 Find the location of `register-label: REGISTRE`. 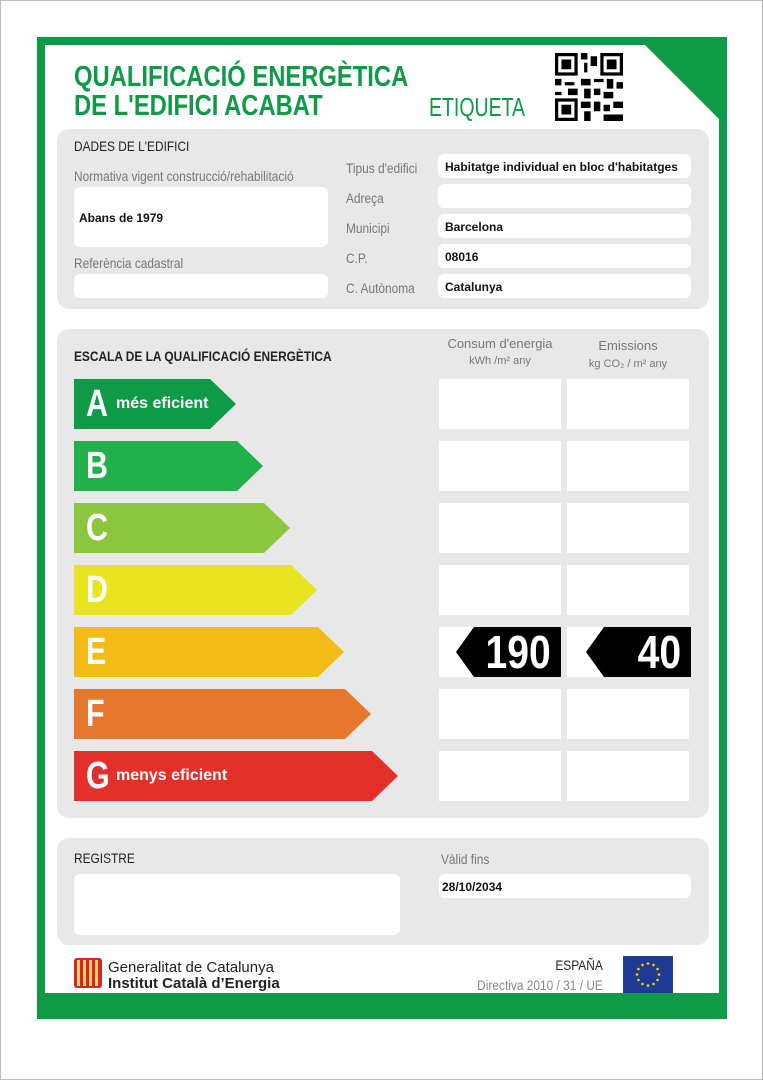

register-label: REGISTRE is located at coordinates (104, 858).